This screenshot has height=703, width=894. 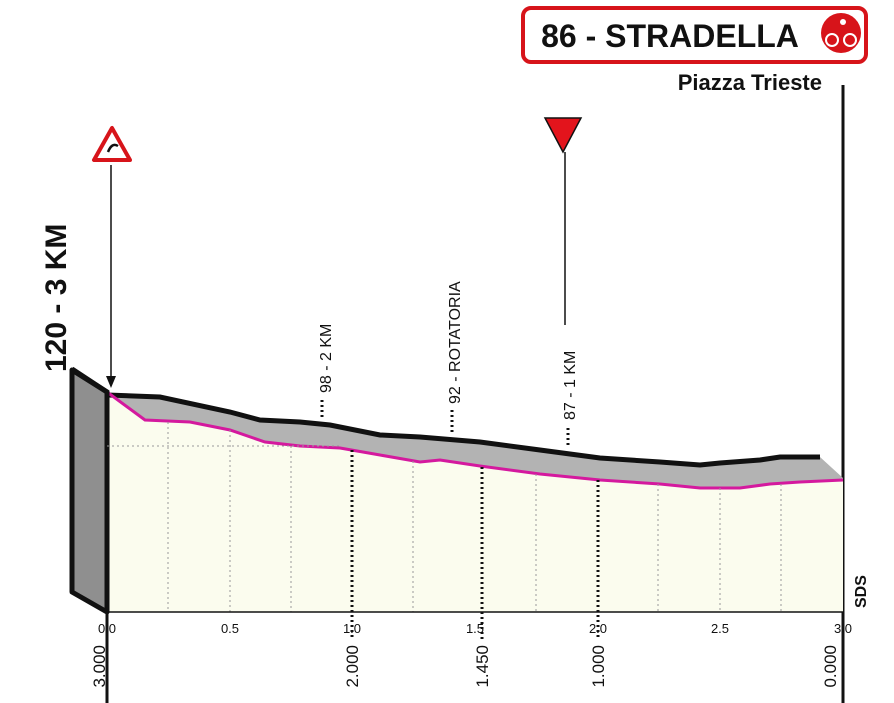 What do you see at coordinates (230, 628) in the screenshot?
I see `km-tick-label: 0.5` at bounding box center [230, 628].